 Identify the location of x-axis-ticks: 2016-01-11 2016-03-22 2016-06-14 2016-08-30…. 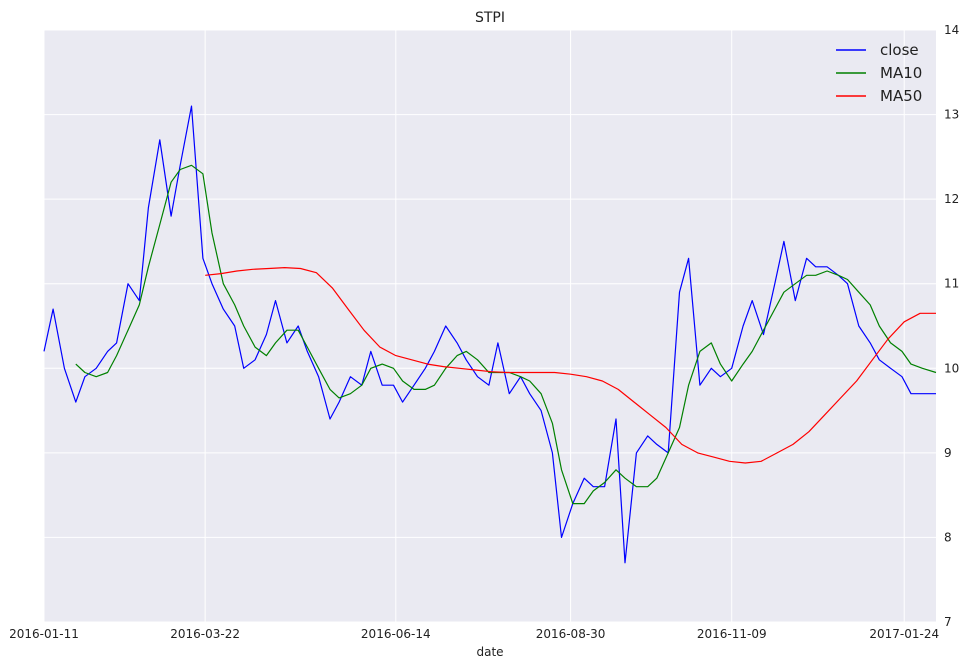
(474, 634).